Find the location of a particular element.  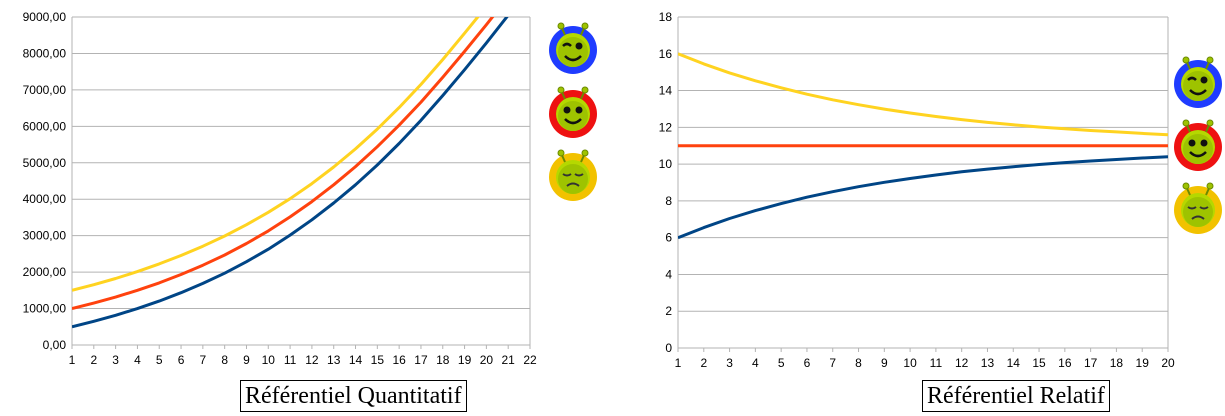

x-tick-label: 22 is located at coordinates (530, 360).